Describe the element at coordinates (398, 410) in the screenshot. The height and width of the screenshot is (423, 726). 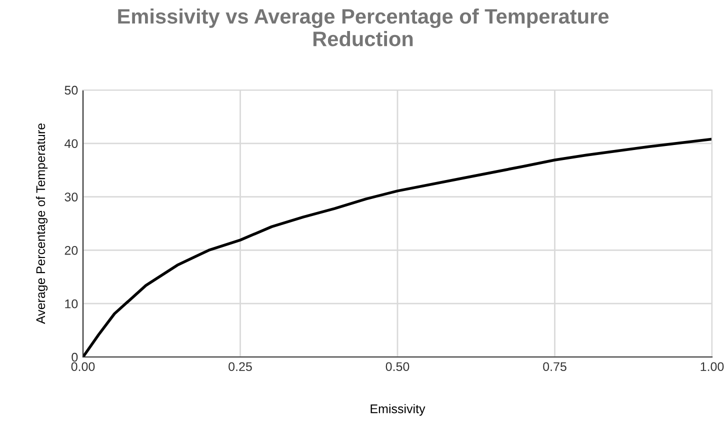
I see `x-axis-title: Emissivity` at that location.